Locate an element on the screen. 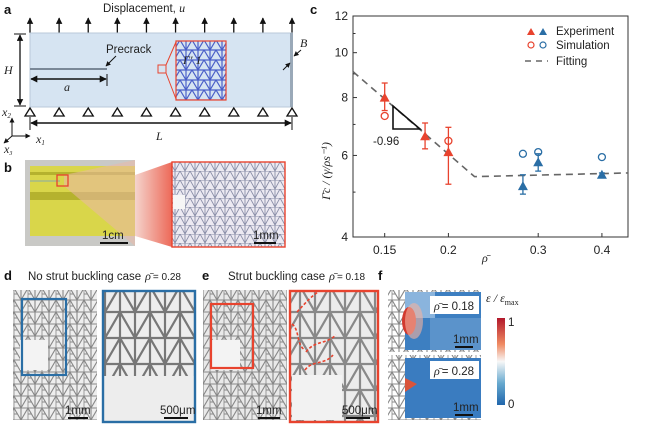 This screenshot has height=430, width=650. legend: Experiment Simulation Fitting is located at coordinates (570, 47).